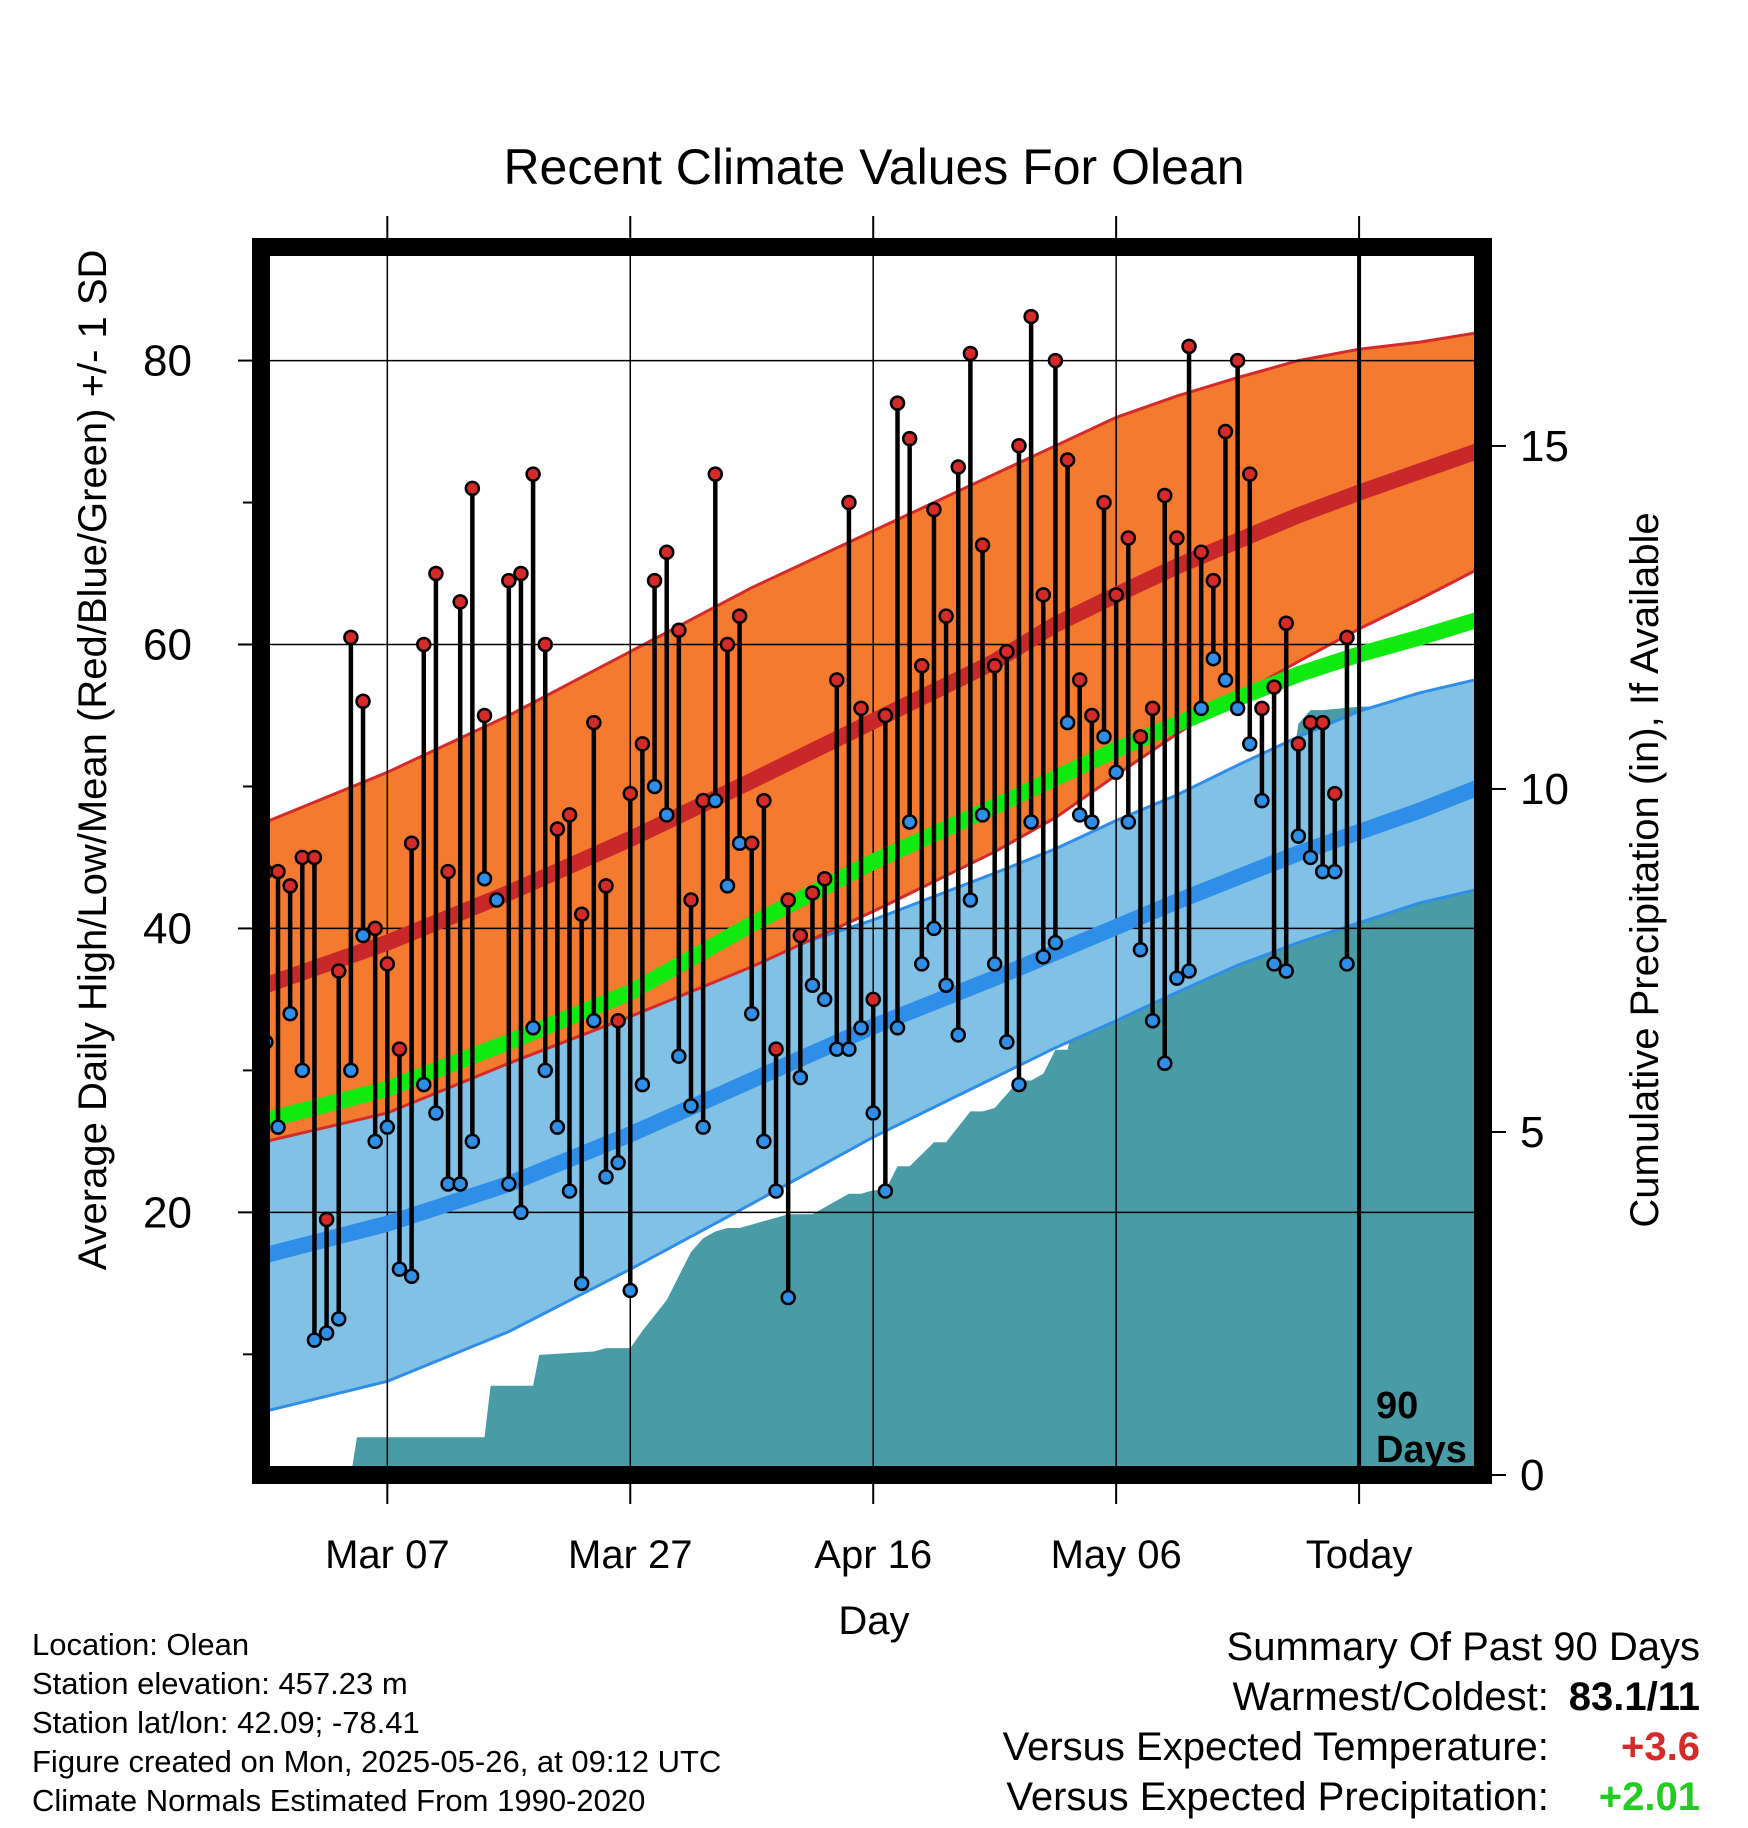 This screenshot has height=1828, width=1748. Describe the element at coordinates (339, 1800) in the screenshot. I see `normals-text: Climate Normals Estimated From 1990-2020` at that location.